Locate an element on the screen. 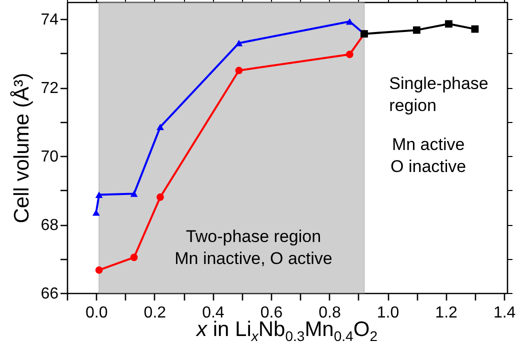 This screenshot has height=353, width=520. y-tick-label: 72 is located at coordinates (49, 89).